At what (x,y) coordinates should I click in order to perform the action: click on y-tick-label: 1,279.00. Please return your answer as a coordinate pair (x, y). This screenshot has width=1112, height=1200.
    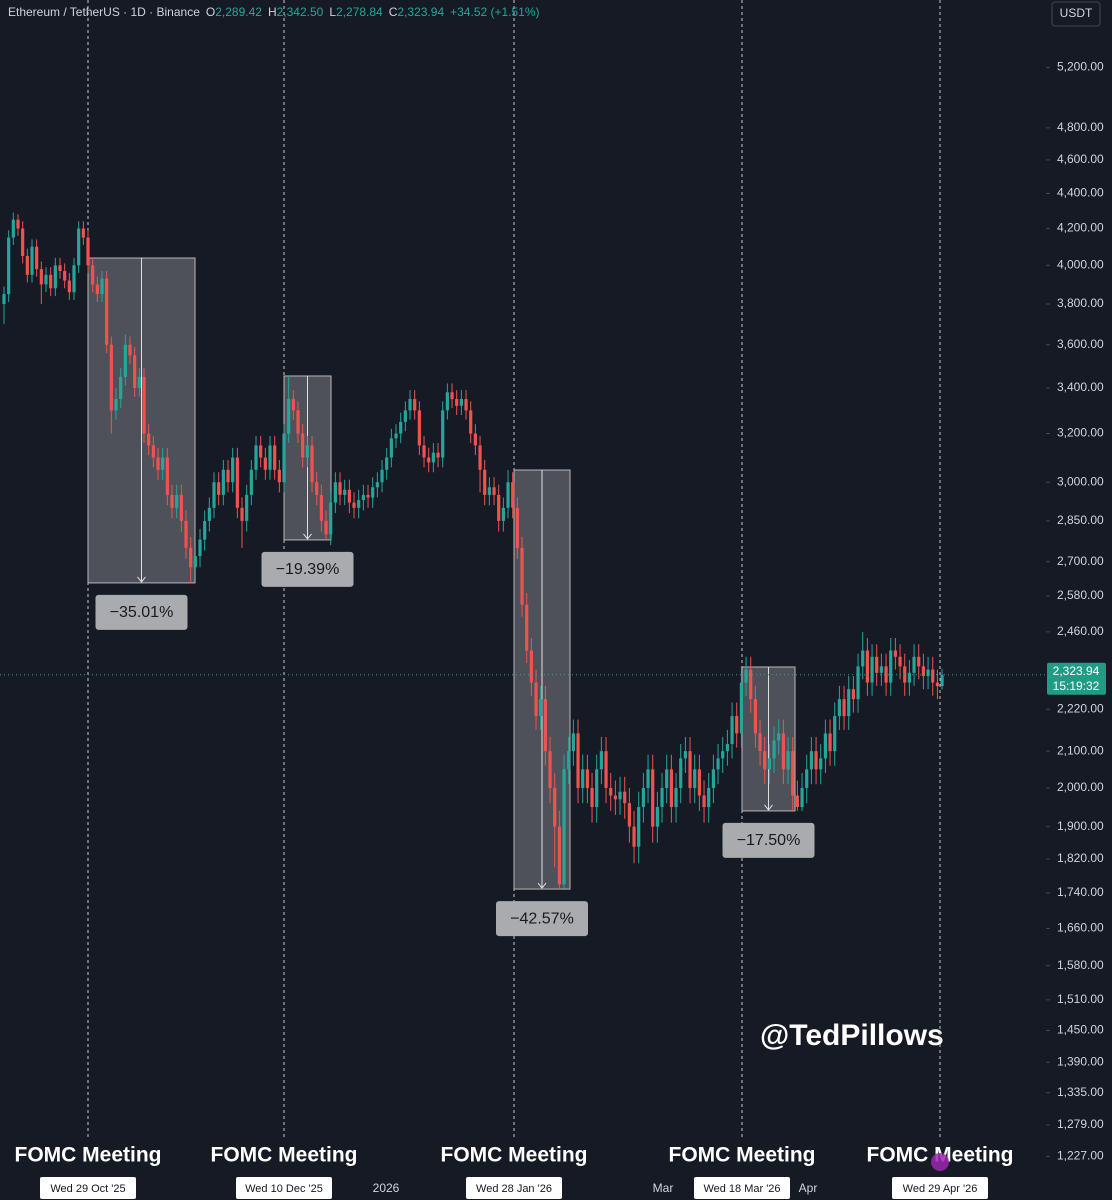
    Looking at the image, I should click on (1080, 1124).